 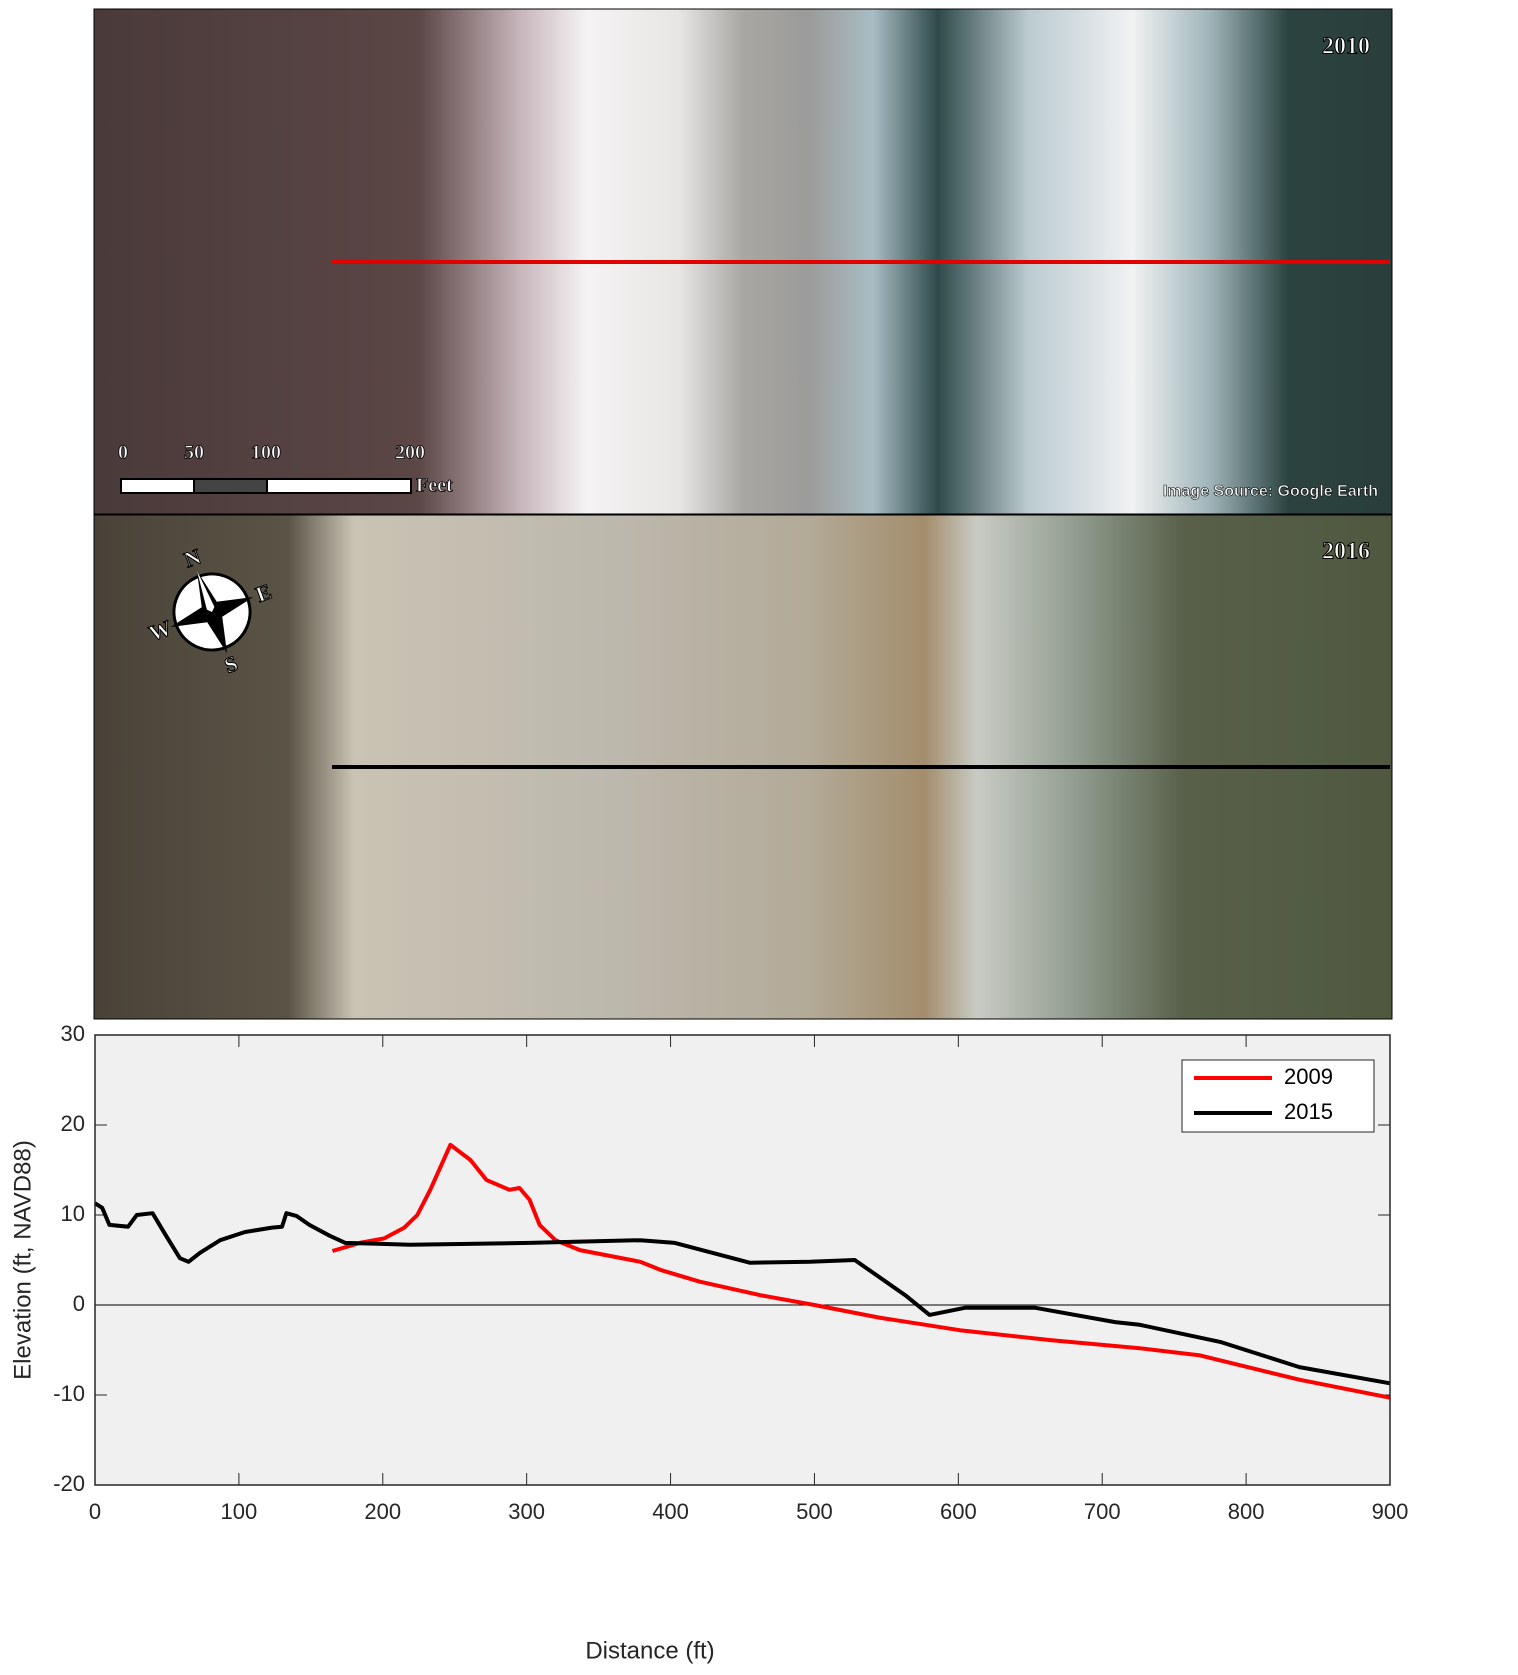 What do you see at coordinates (286, 469) in the screenshot?
I see `scale-bar: 0 50 100 200 Feet` at bounding box center [286, 469].